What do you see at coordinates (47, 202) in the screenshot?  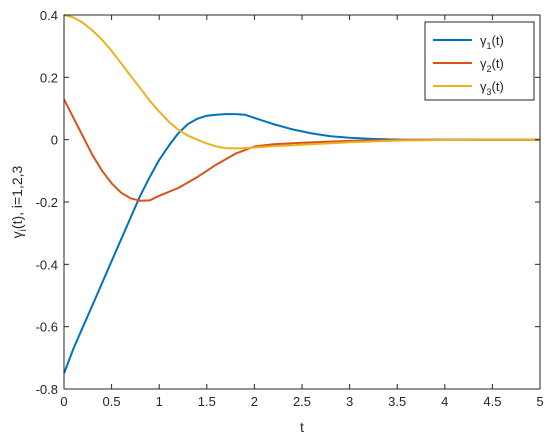 I see `y-tick-label: -0.2` at bounding box center [47, 202].